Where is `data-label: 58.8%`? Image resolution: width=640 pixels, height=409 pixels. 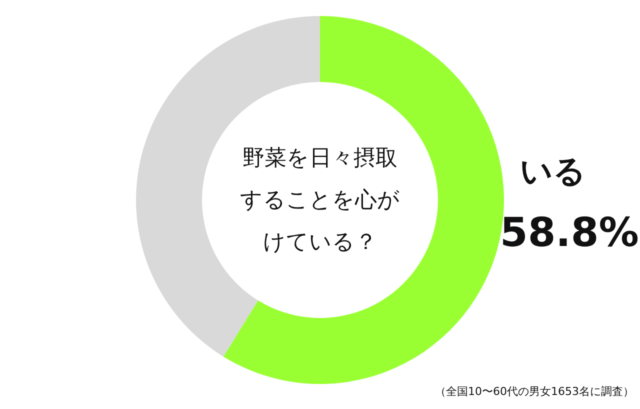 data-label: 58.8% is located at coordinates (570, 233).